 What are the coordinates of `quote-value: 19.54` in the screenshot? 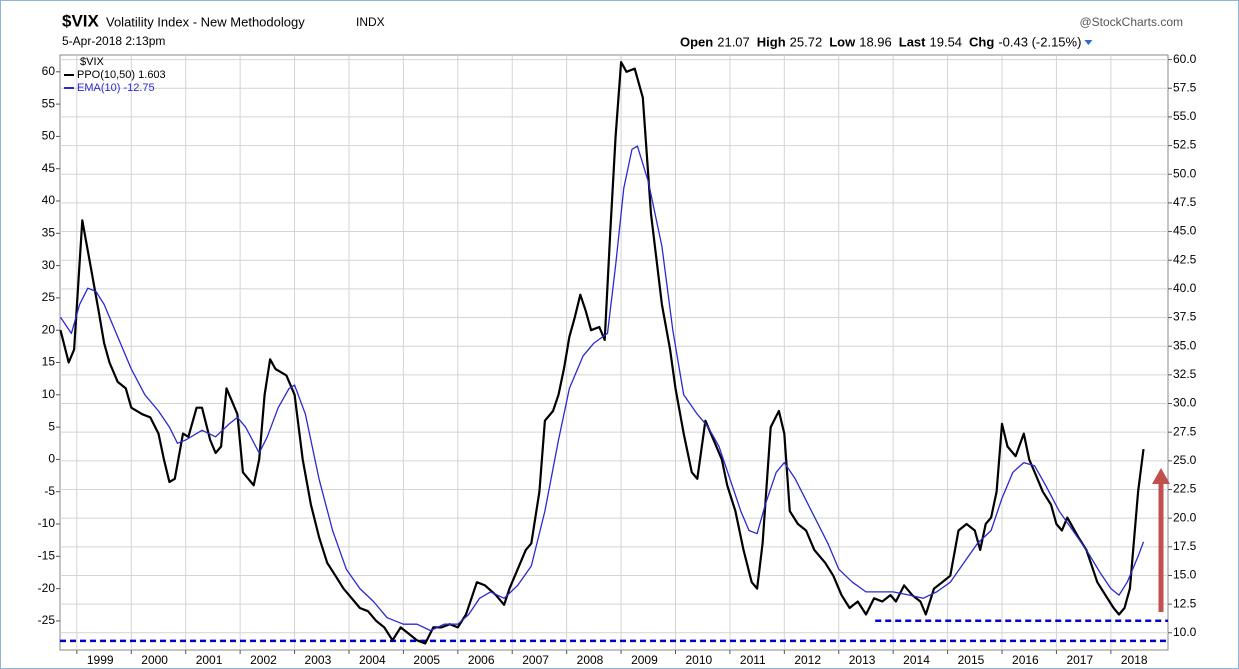 It's located at (946, 41).